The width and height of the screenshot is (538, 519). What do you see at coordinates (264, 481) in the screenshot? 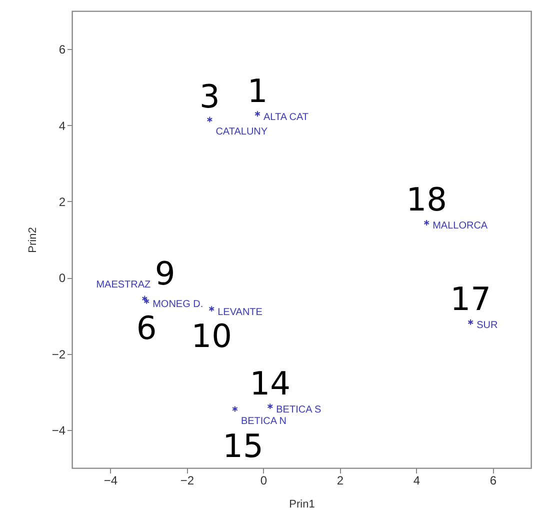
I see `x-tick-label: 0` at bounding box center [264, 481].